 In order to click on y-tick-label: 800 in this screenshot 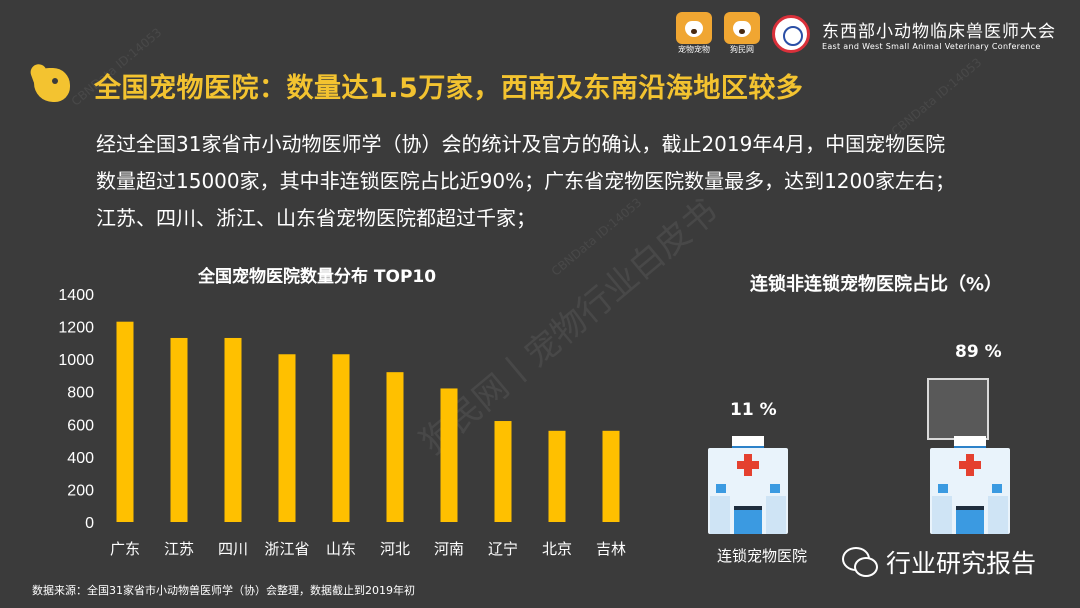, I will do `click(80, 393)`.